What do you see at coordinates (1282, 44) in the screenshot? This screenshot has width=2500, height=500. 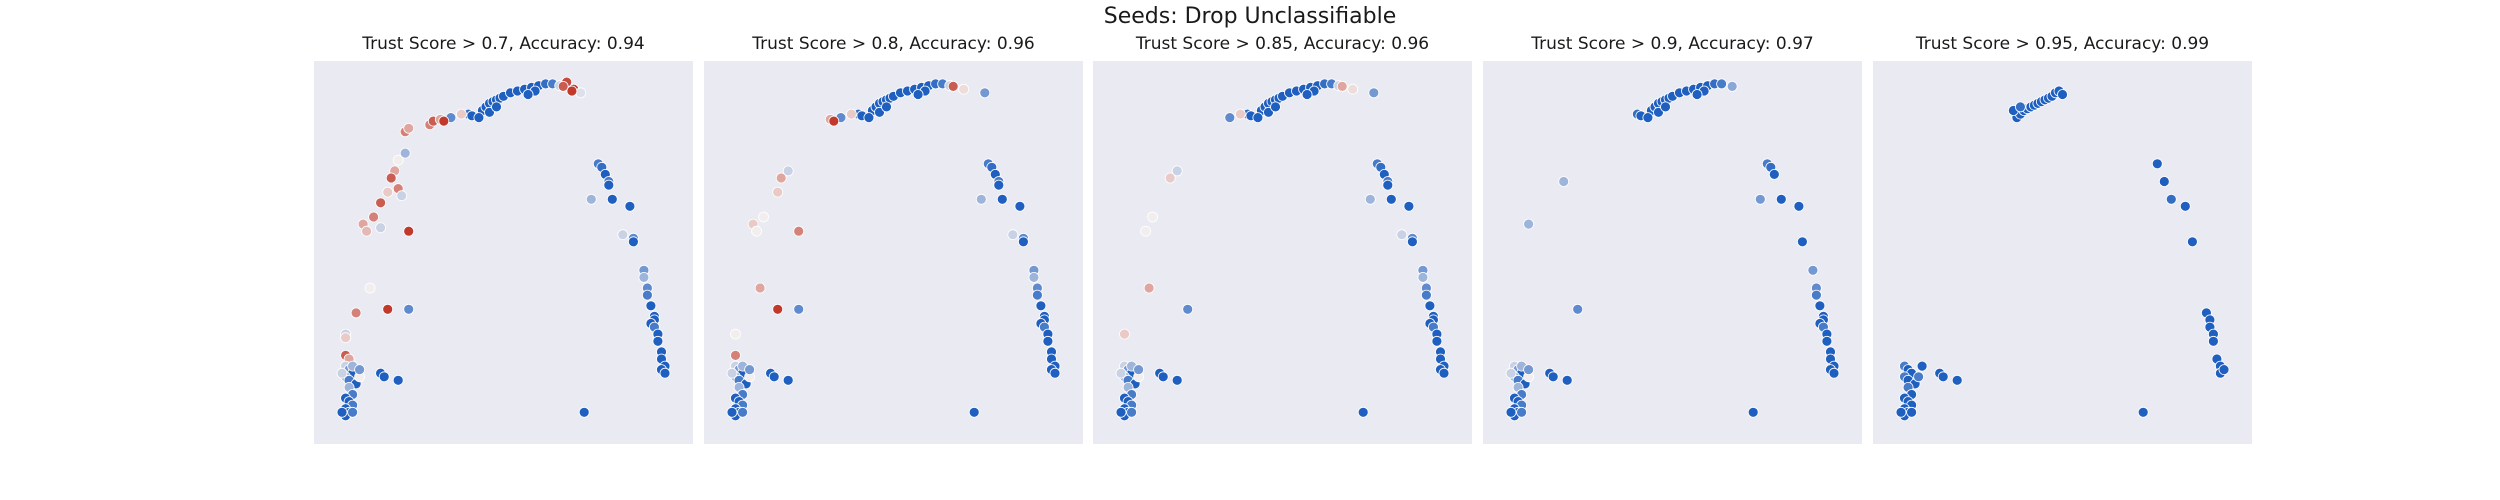 I see `panel-title-3: Trust Score > 0.85, Accuracy: 0.96` at bounding box center [1282, 44].